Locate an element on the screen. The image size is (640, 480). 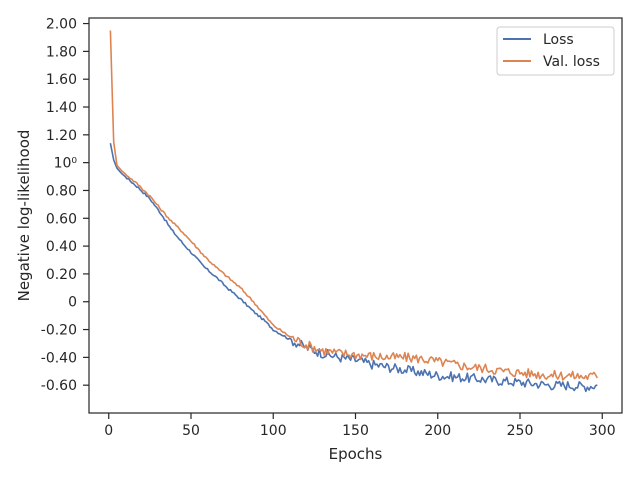
y-tick-label: 0 is located at coordinates (72, 303).